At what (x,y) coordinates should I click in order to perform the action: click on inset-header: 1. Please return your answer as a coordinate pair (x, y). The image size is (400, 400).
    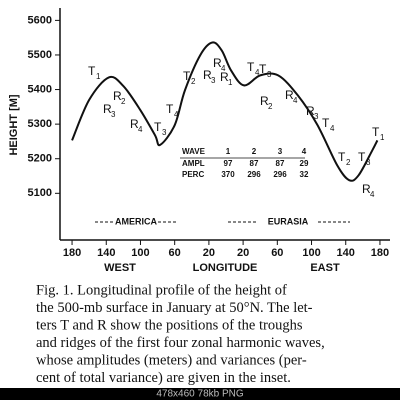
    Looking at the image, I should click on (228, 151).